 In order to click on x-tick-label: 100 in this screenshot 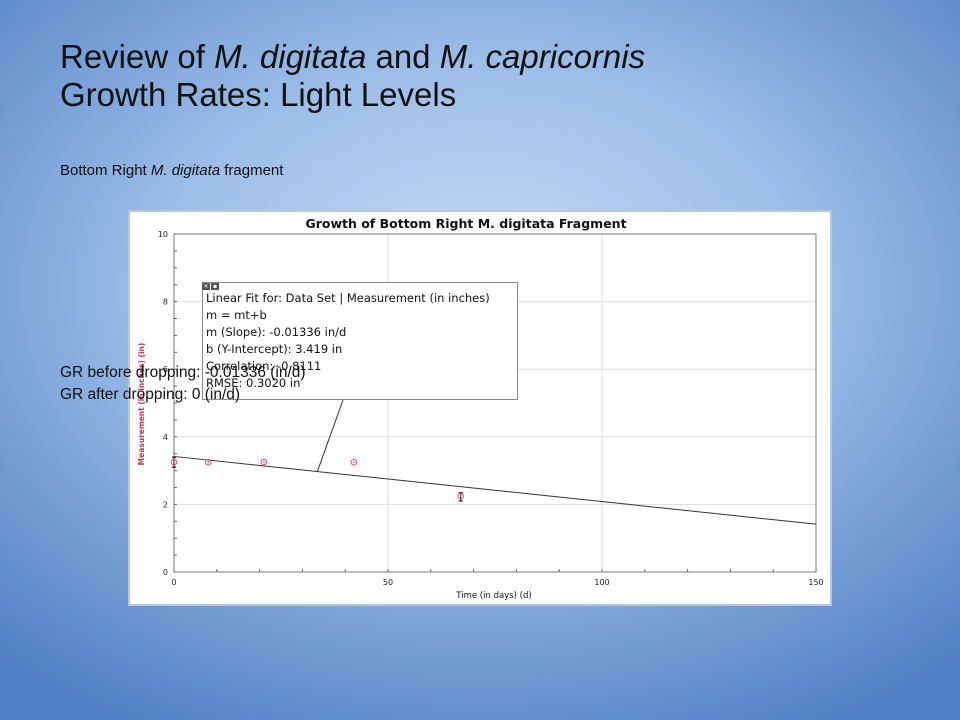, I will do `click(601, 582)`.